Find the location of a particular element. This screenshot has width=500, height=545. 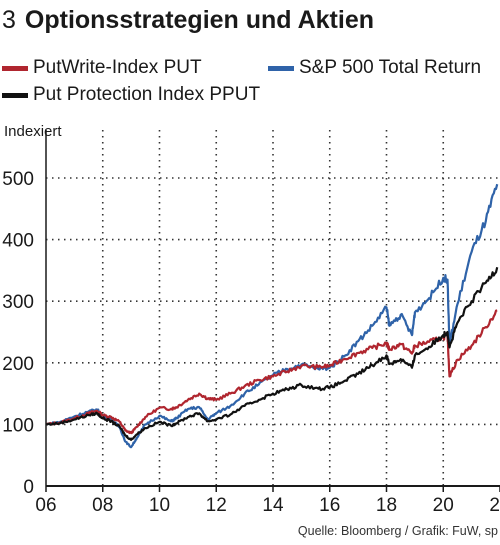

x-tick-label: 08 is located at coordinates (102, 505).